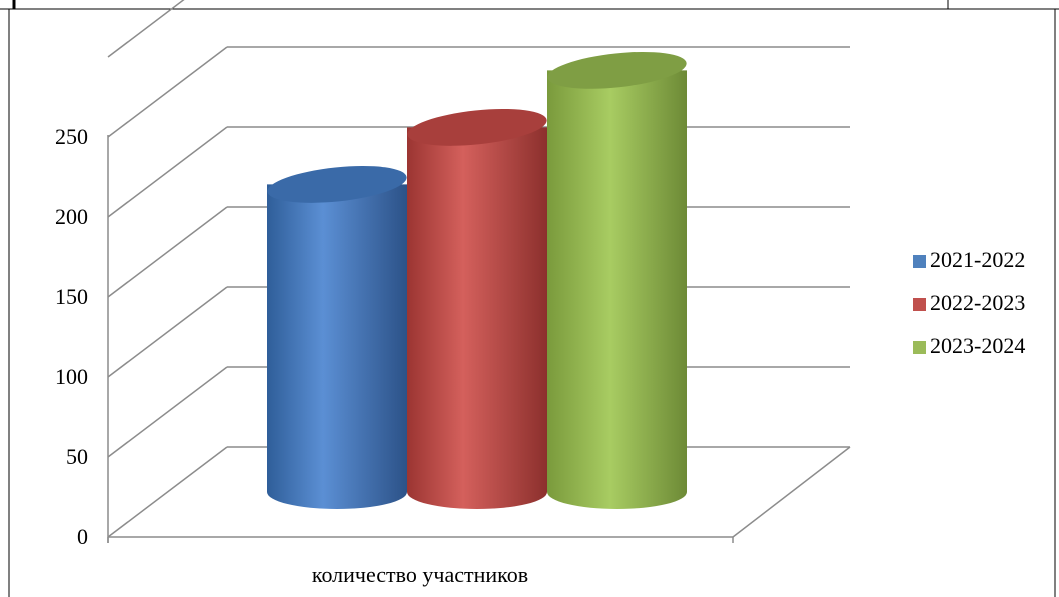 This screenshot has height=597, width=1059. I want to click on legend-label: 2022-2023, so click(977, 302).